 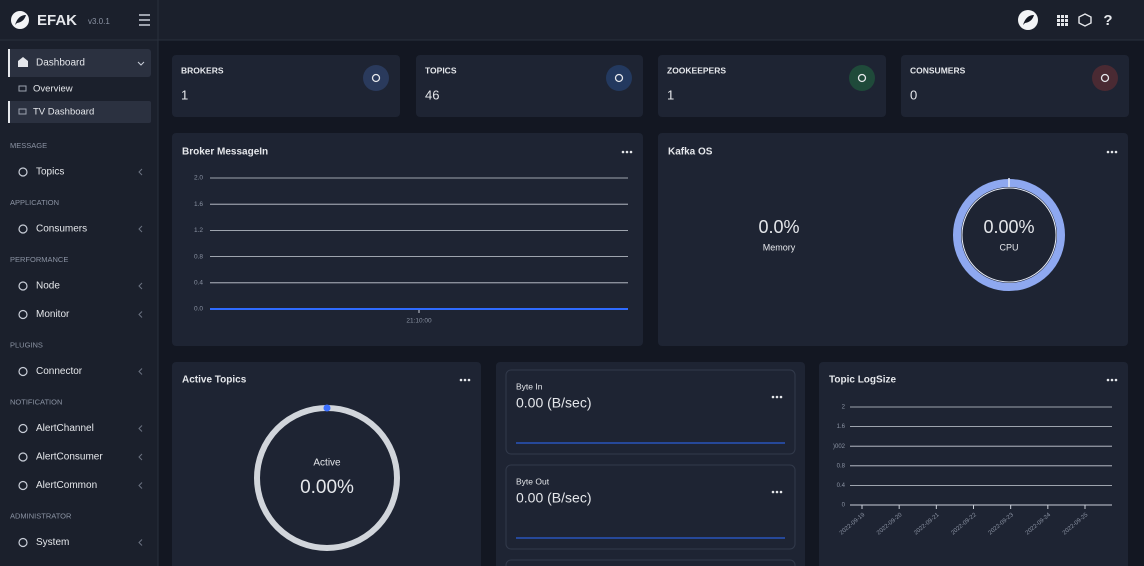 I want to click on panel-title: Kafka OS, so click(x=690, y=152).